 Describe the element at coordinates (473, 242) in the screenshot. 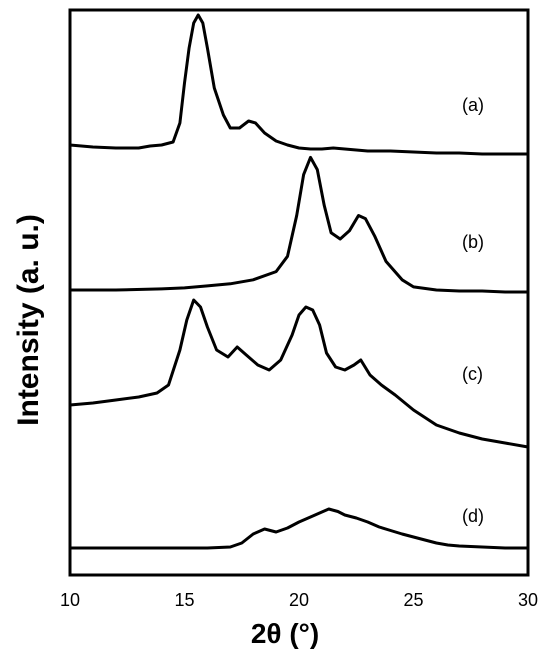

I see `series-label-b: (b)` at that location.